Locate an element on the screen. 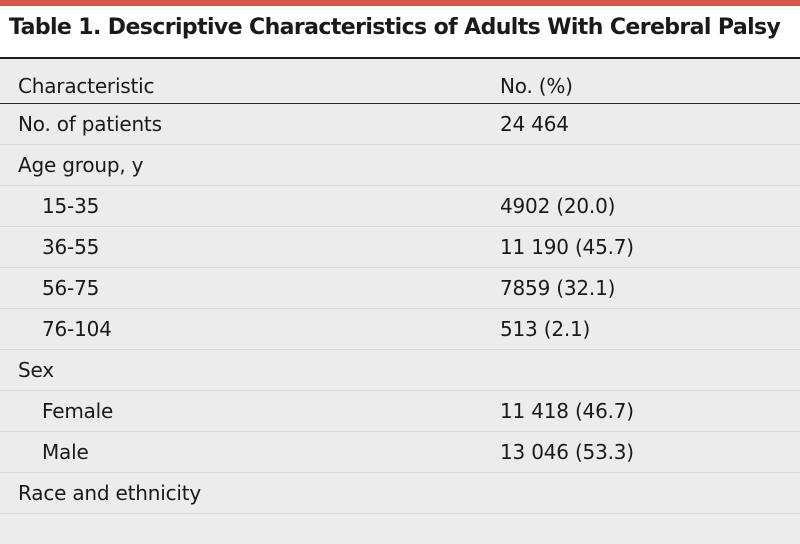  row-label: No. of patients is located at coordinates (90, 124).